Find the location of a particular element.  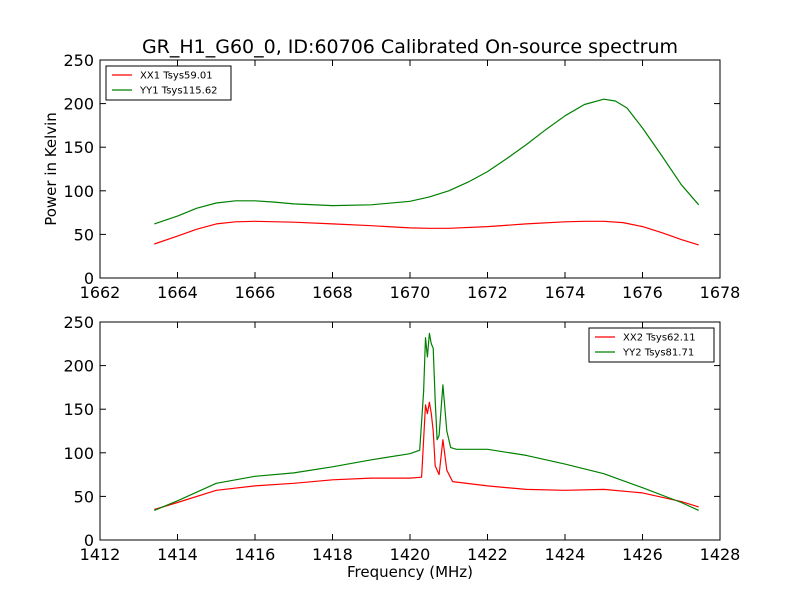

bottom-x-axis-title: Frequency (MHz) is located at coordinates (410, 572).